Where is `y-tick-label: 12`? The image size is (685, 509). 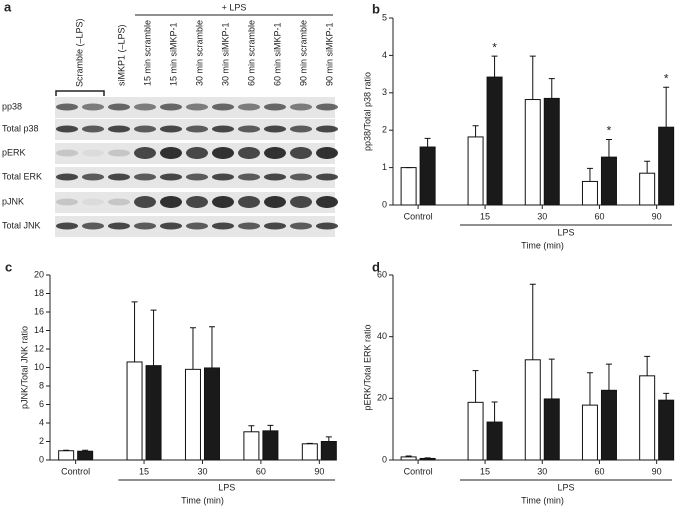 y-tick-label: 12 is located at coordinates (39, 348).